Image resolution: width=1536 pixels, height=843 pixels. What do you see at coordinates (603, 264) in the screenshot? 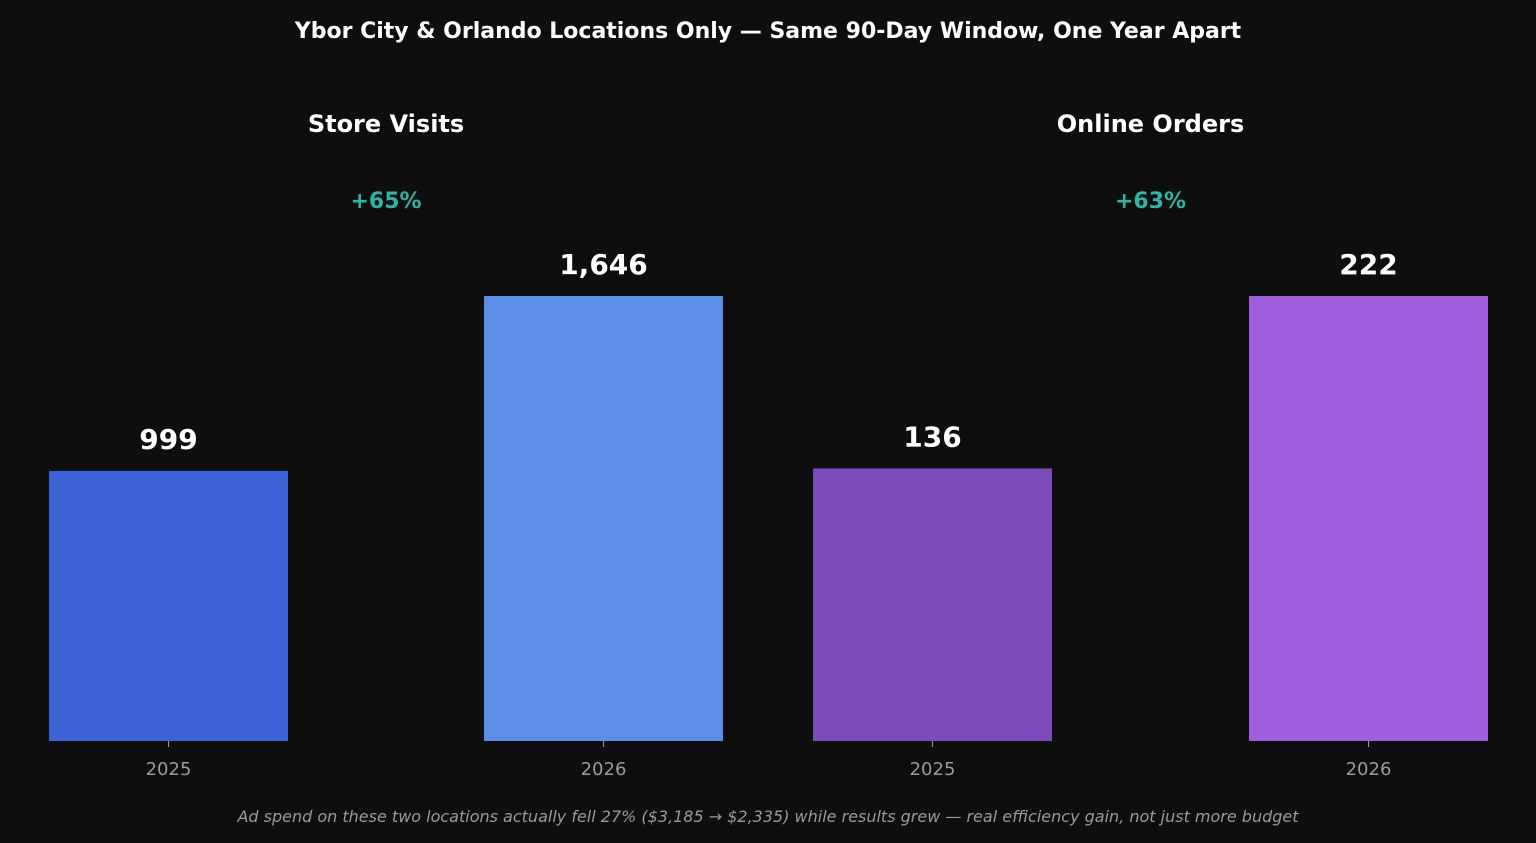
I see `store-visits-value-label-2026: 1,646` at bounding box center [603, 264].